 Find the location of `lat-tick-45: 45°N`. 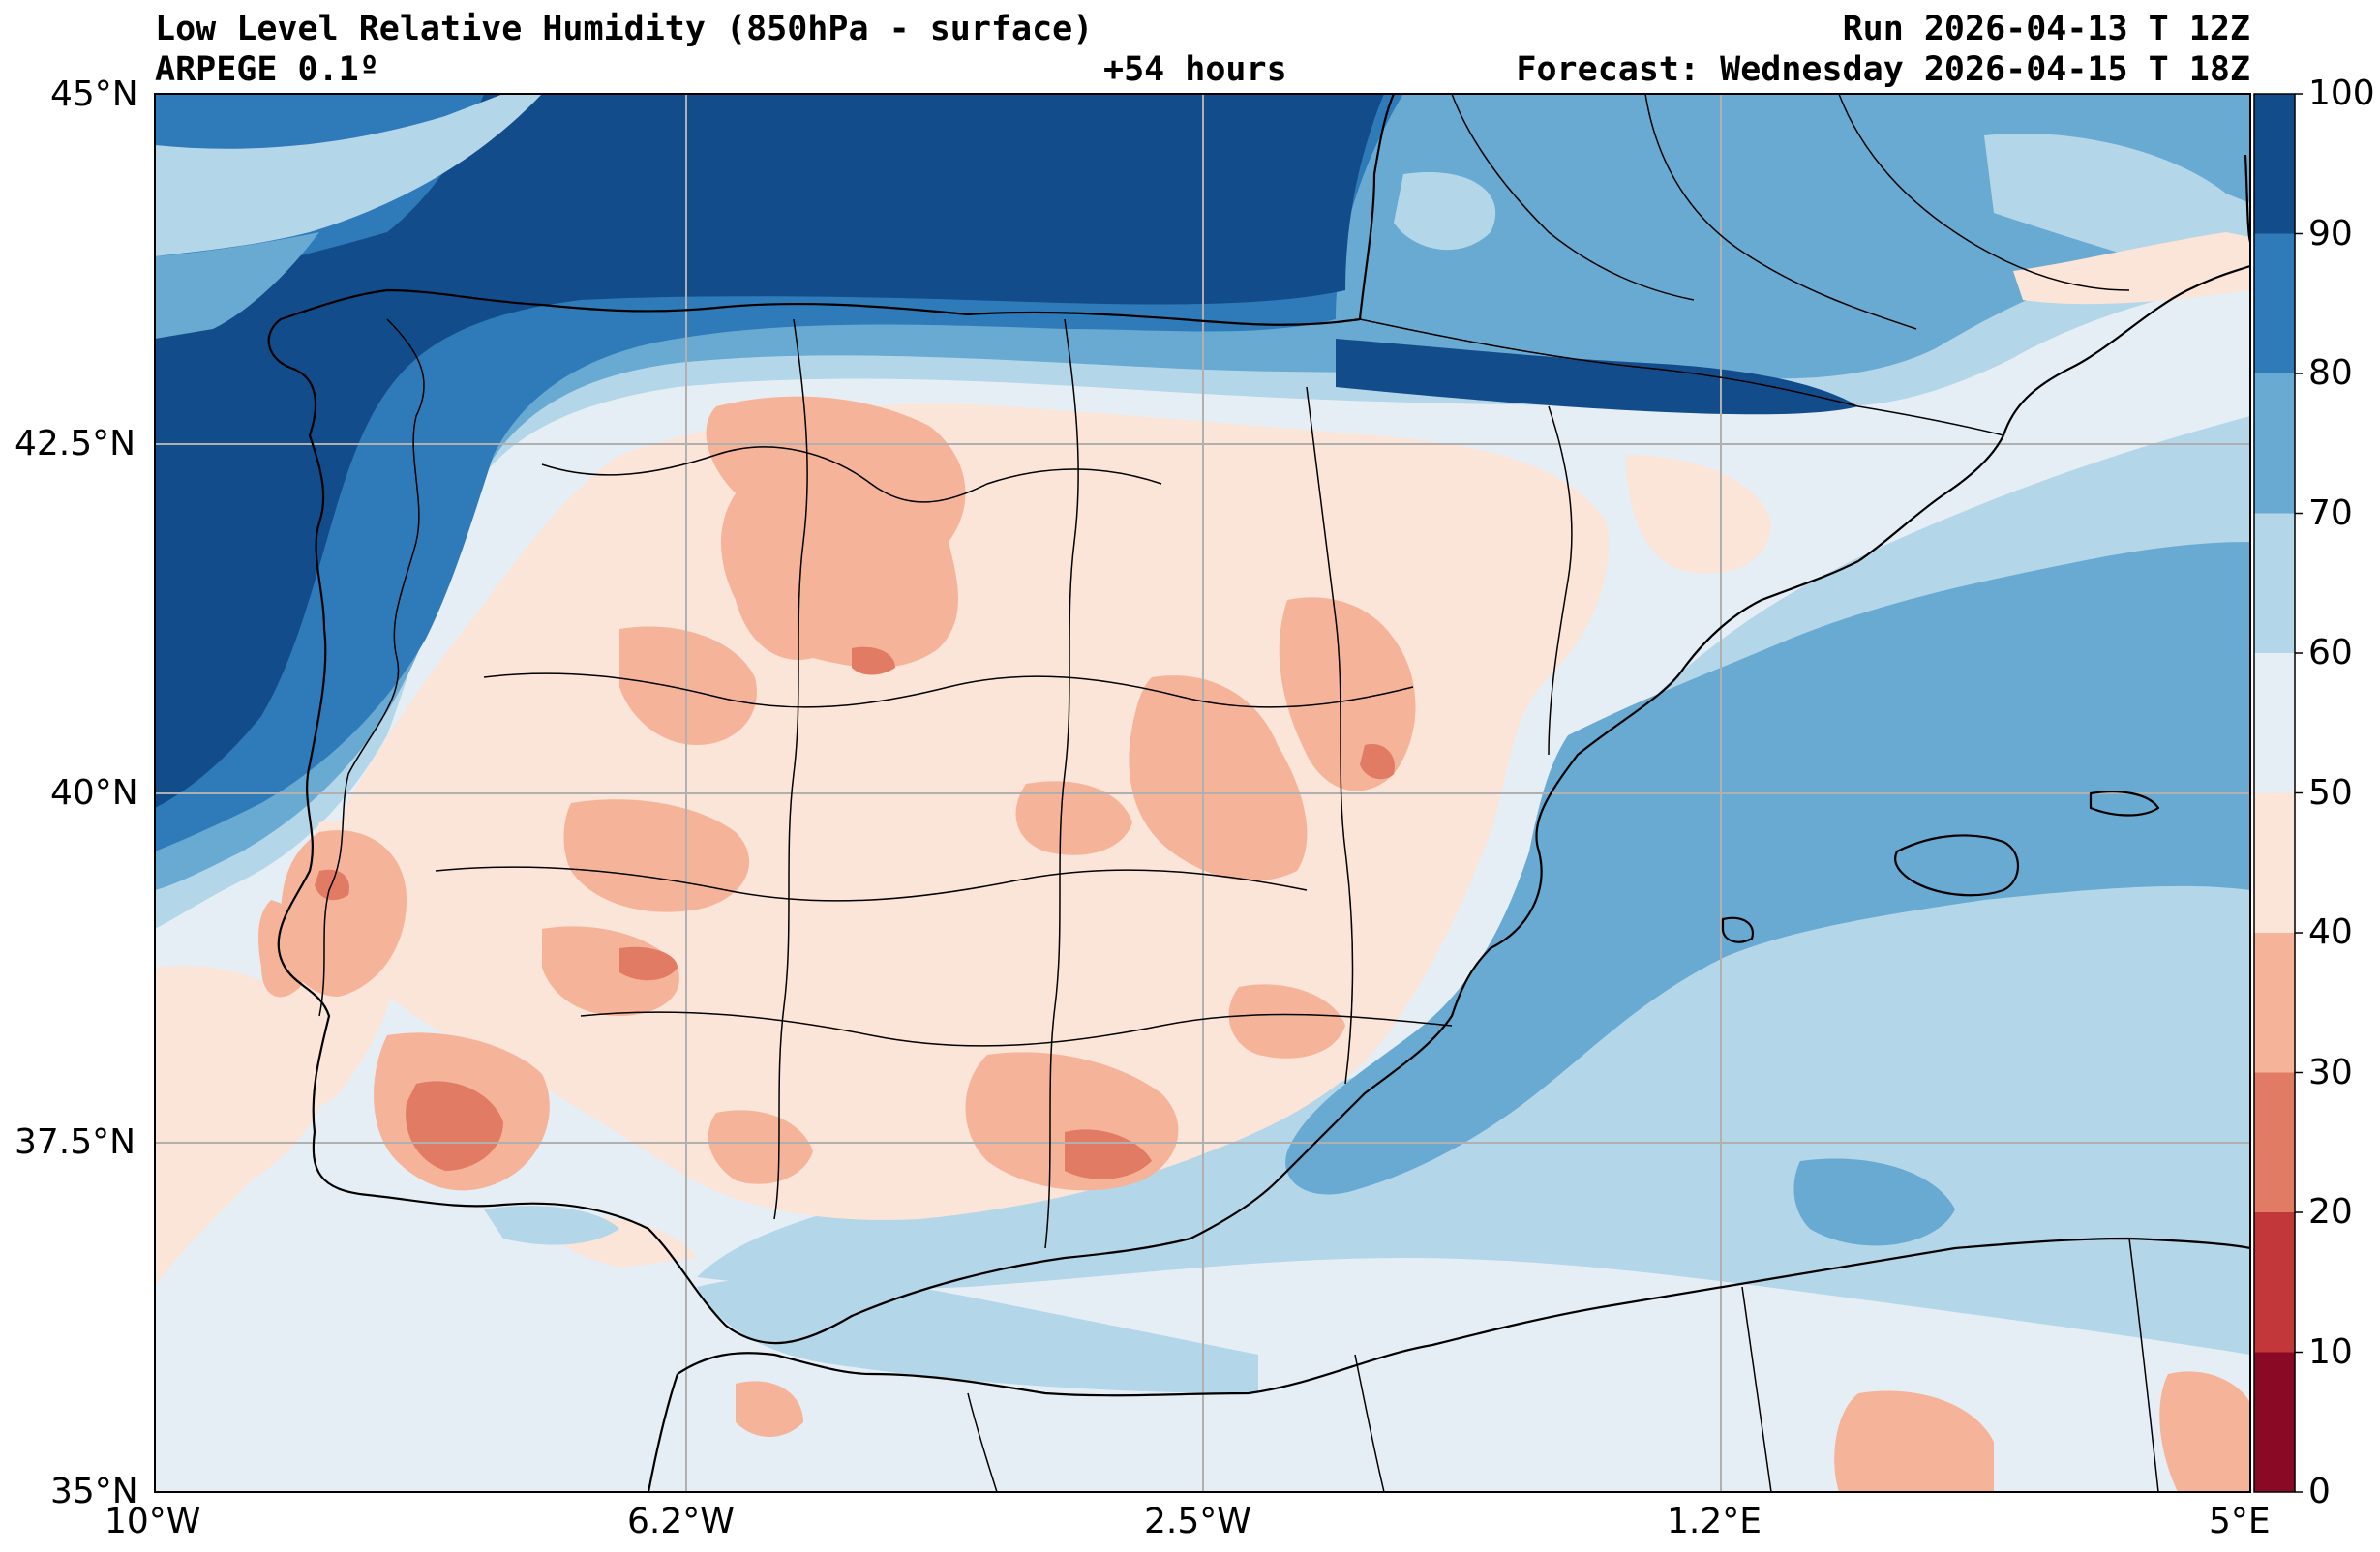

lat-tick-45: 45°N is located at coordinates (94, 95).